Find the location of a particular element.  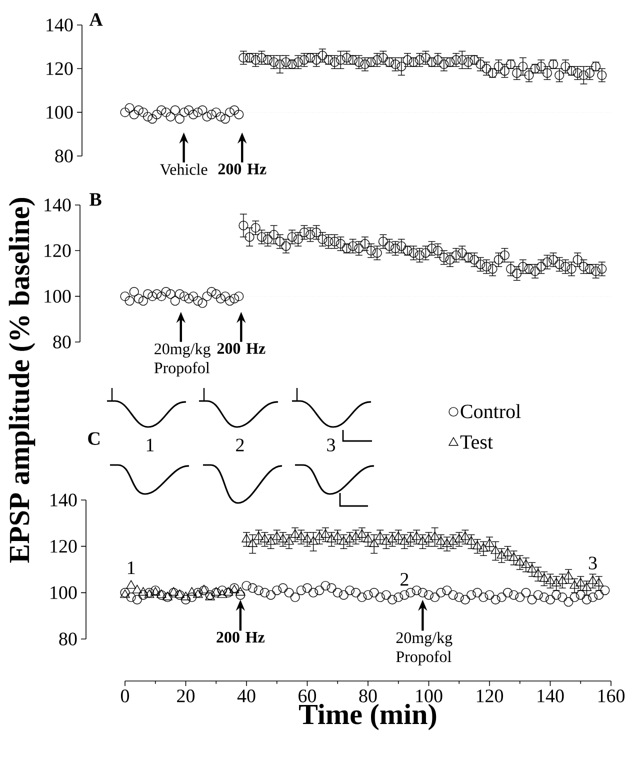

annotation: 200 Hz is located at coordinates (240, 637).